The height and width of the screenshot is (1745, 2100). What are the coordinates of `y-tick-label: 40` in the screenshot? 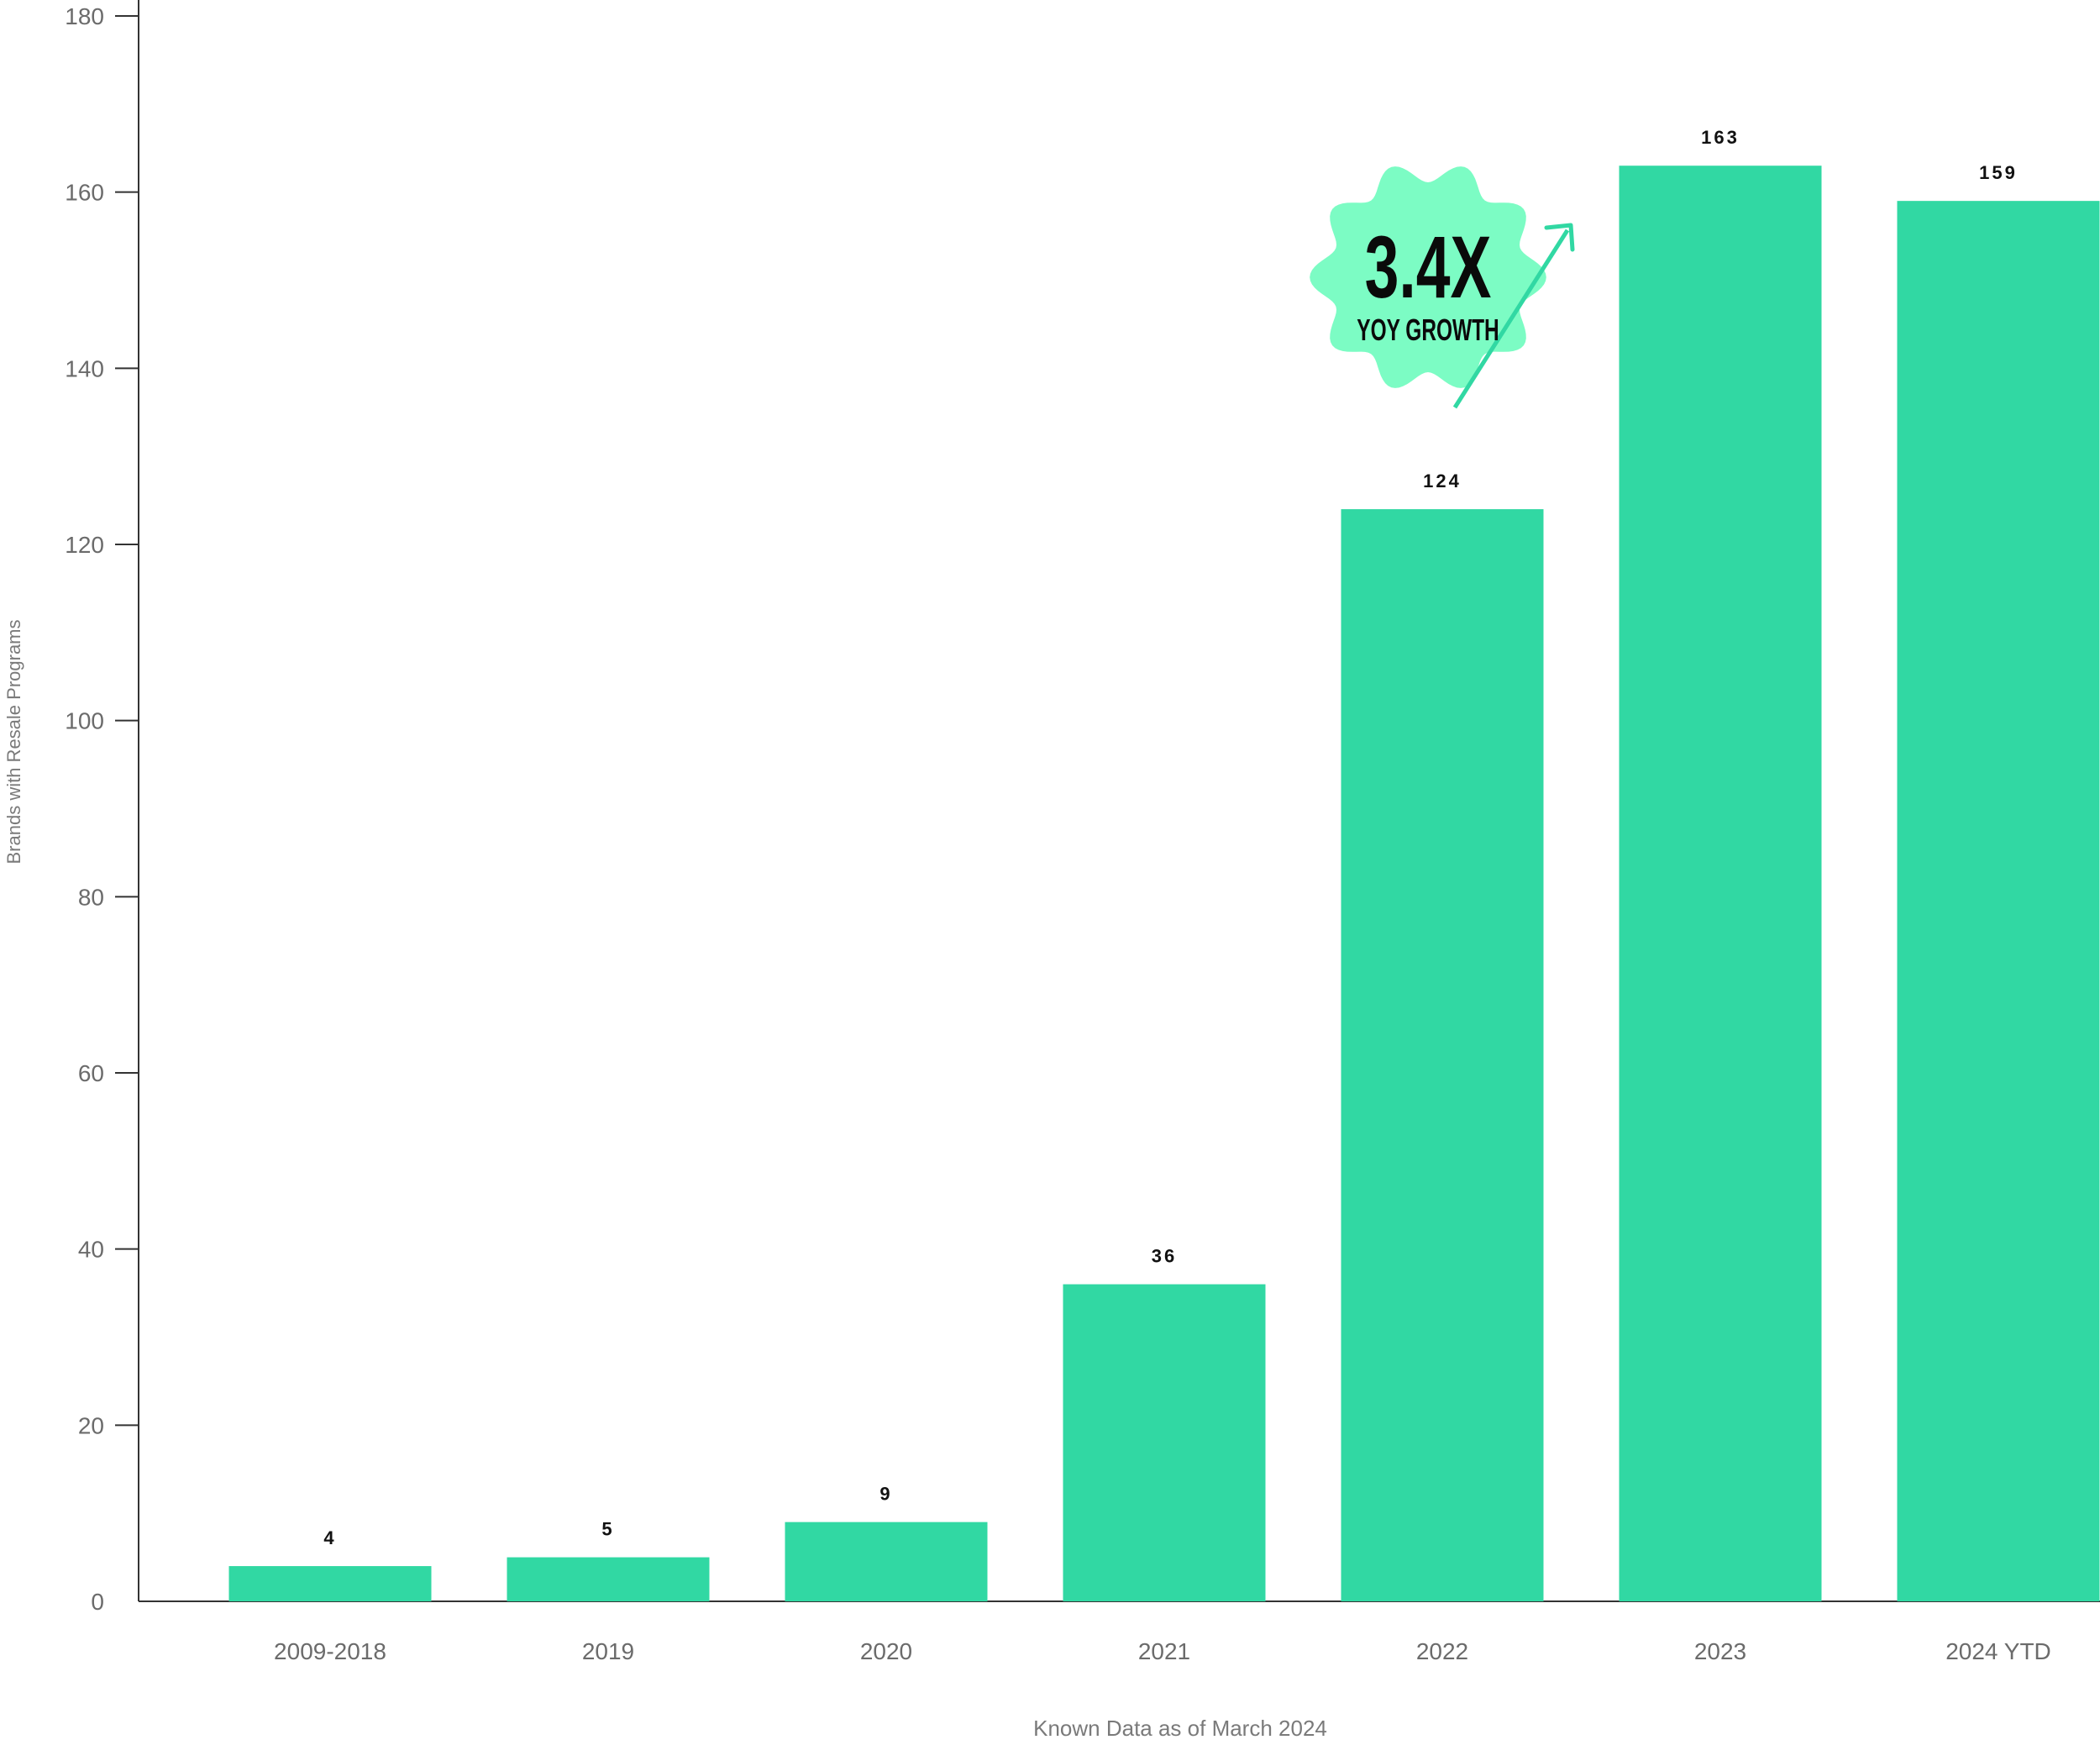 It's located at (91, 1250).